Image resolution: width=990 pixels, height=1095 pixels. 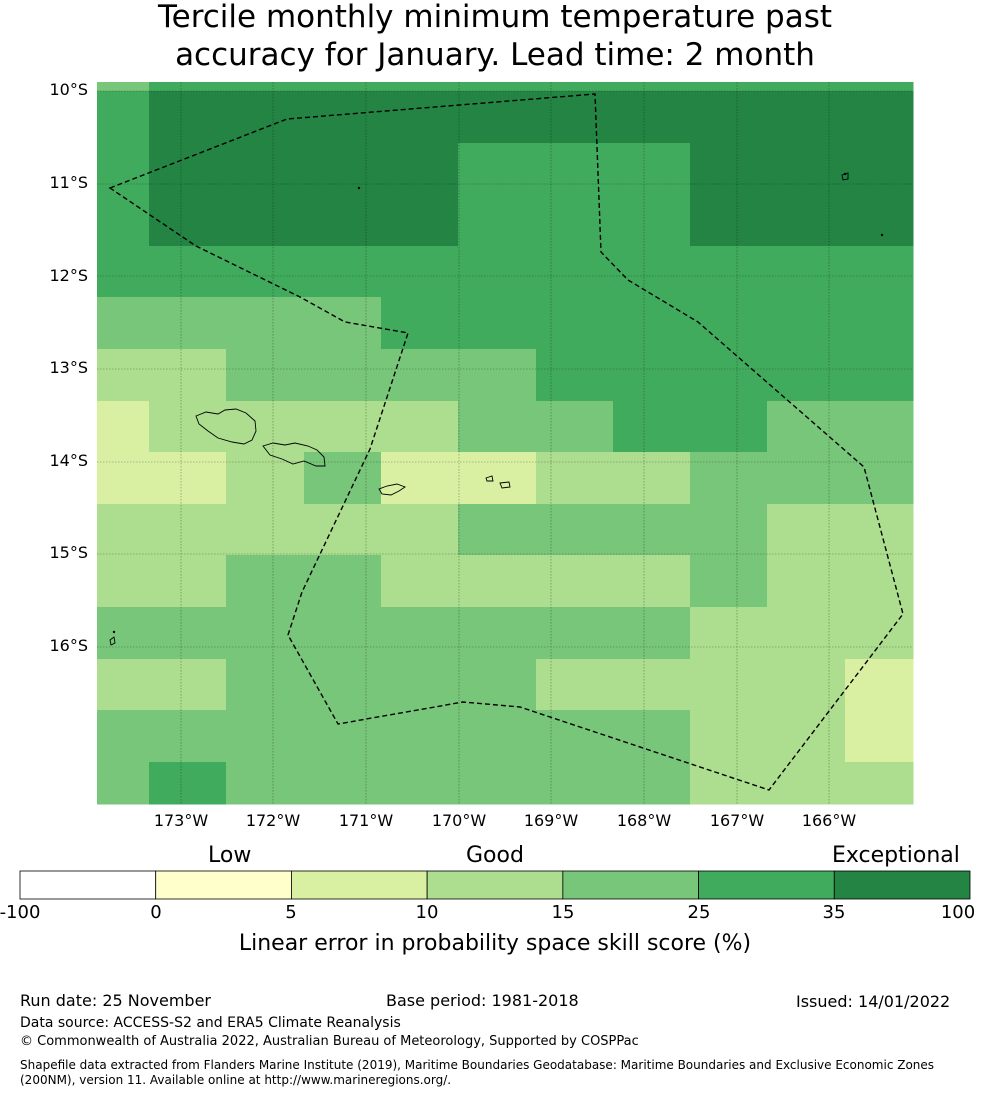 What do you see at coordinates (495, 855) in the screenshot?
I see `category-good: Good` at bounding box center [495, 855].